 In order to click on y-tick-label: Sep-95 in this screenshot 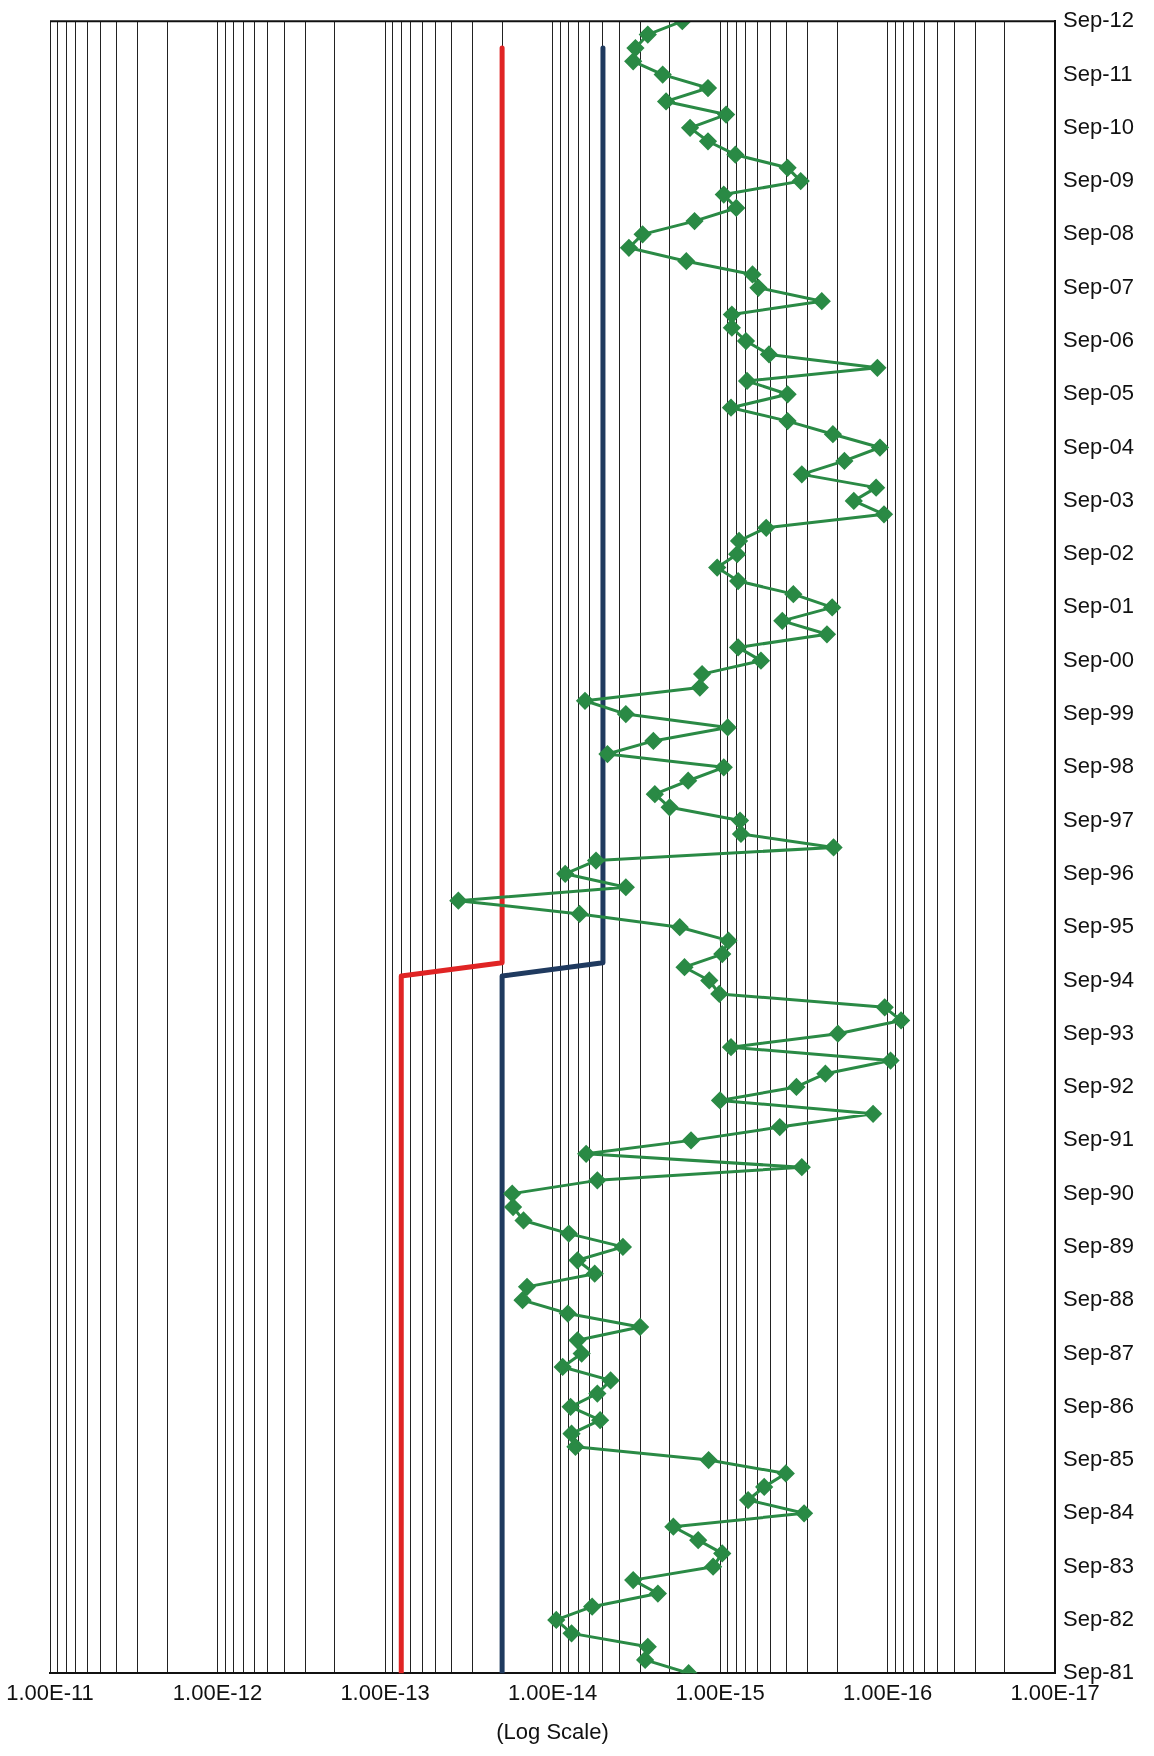, I will do `click(1099, 926)`.